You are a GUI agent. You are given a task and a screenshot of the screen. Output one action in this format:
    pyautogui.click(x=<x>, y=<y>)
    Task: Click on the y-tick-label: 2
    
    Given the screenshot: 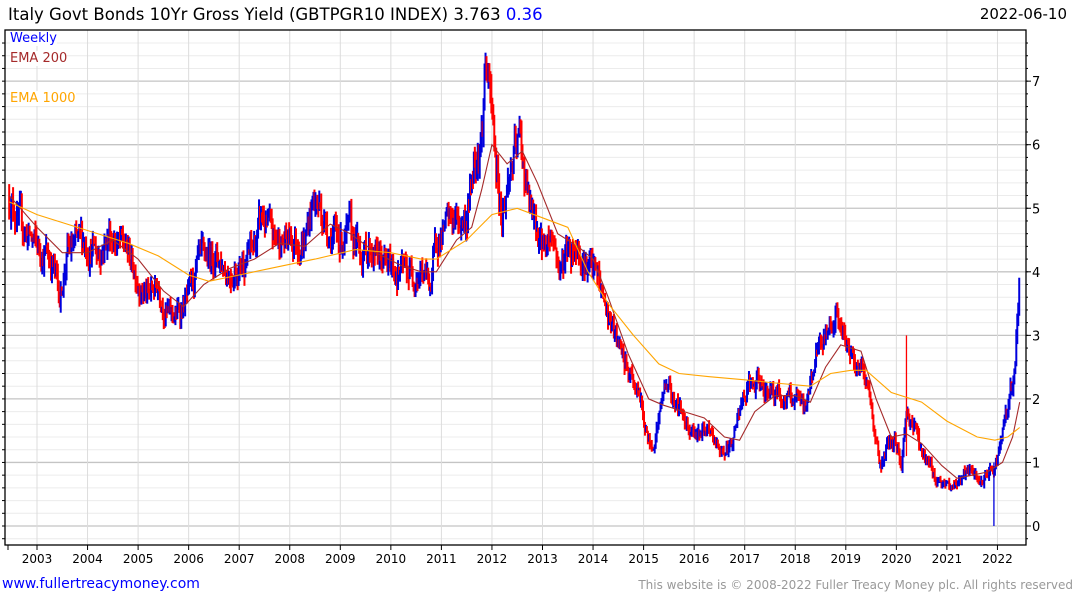 What is the action you would take?
    pyautogui.click(x=1036, y=400)
    